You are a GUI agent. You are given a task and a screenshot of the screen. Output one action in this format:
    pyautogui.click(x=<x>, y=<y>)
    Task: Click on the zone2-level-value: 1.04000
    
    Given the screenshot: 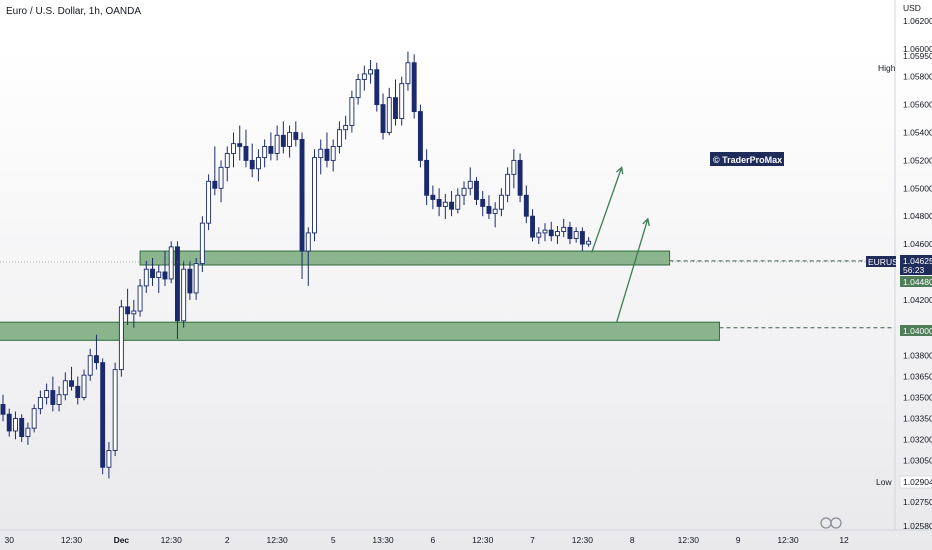 What is the action you would take?
    pyautogui.click(x=917, y=331)
    